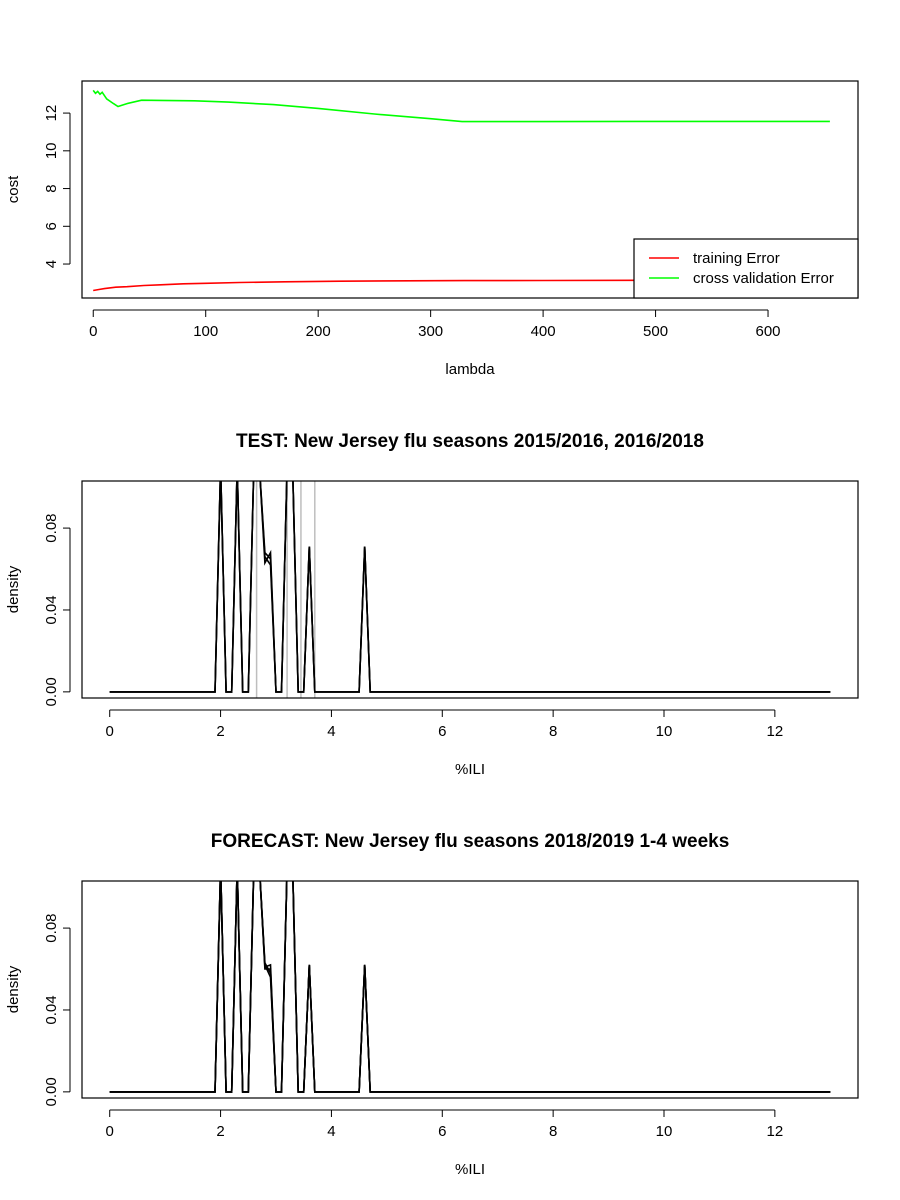 This screenshot has height=1200, width=900. I want to click on legend-label: training Error, so click(736, 258).